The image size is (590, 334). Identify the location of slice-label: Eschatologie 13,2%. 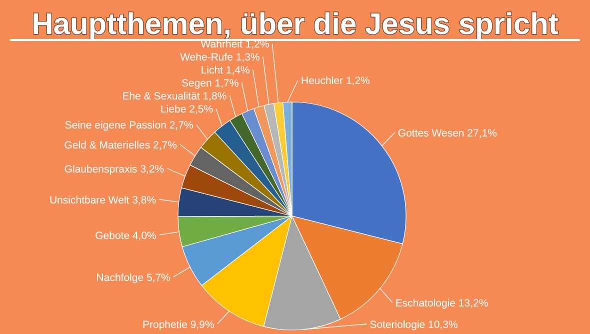
(441, 303).